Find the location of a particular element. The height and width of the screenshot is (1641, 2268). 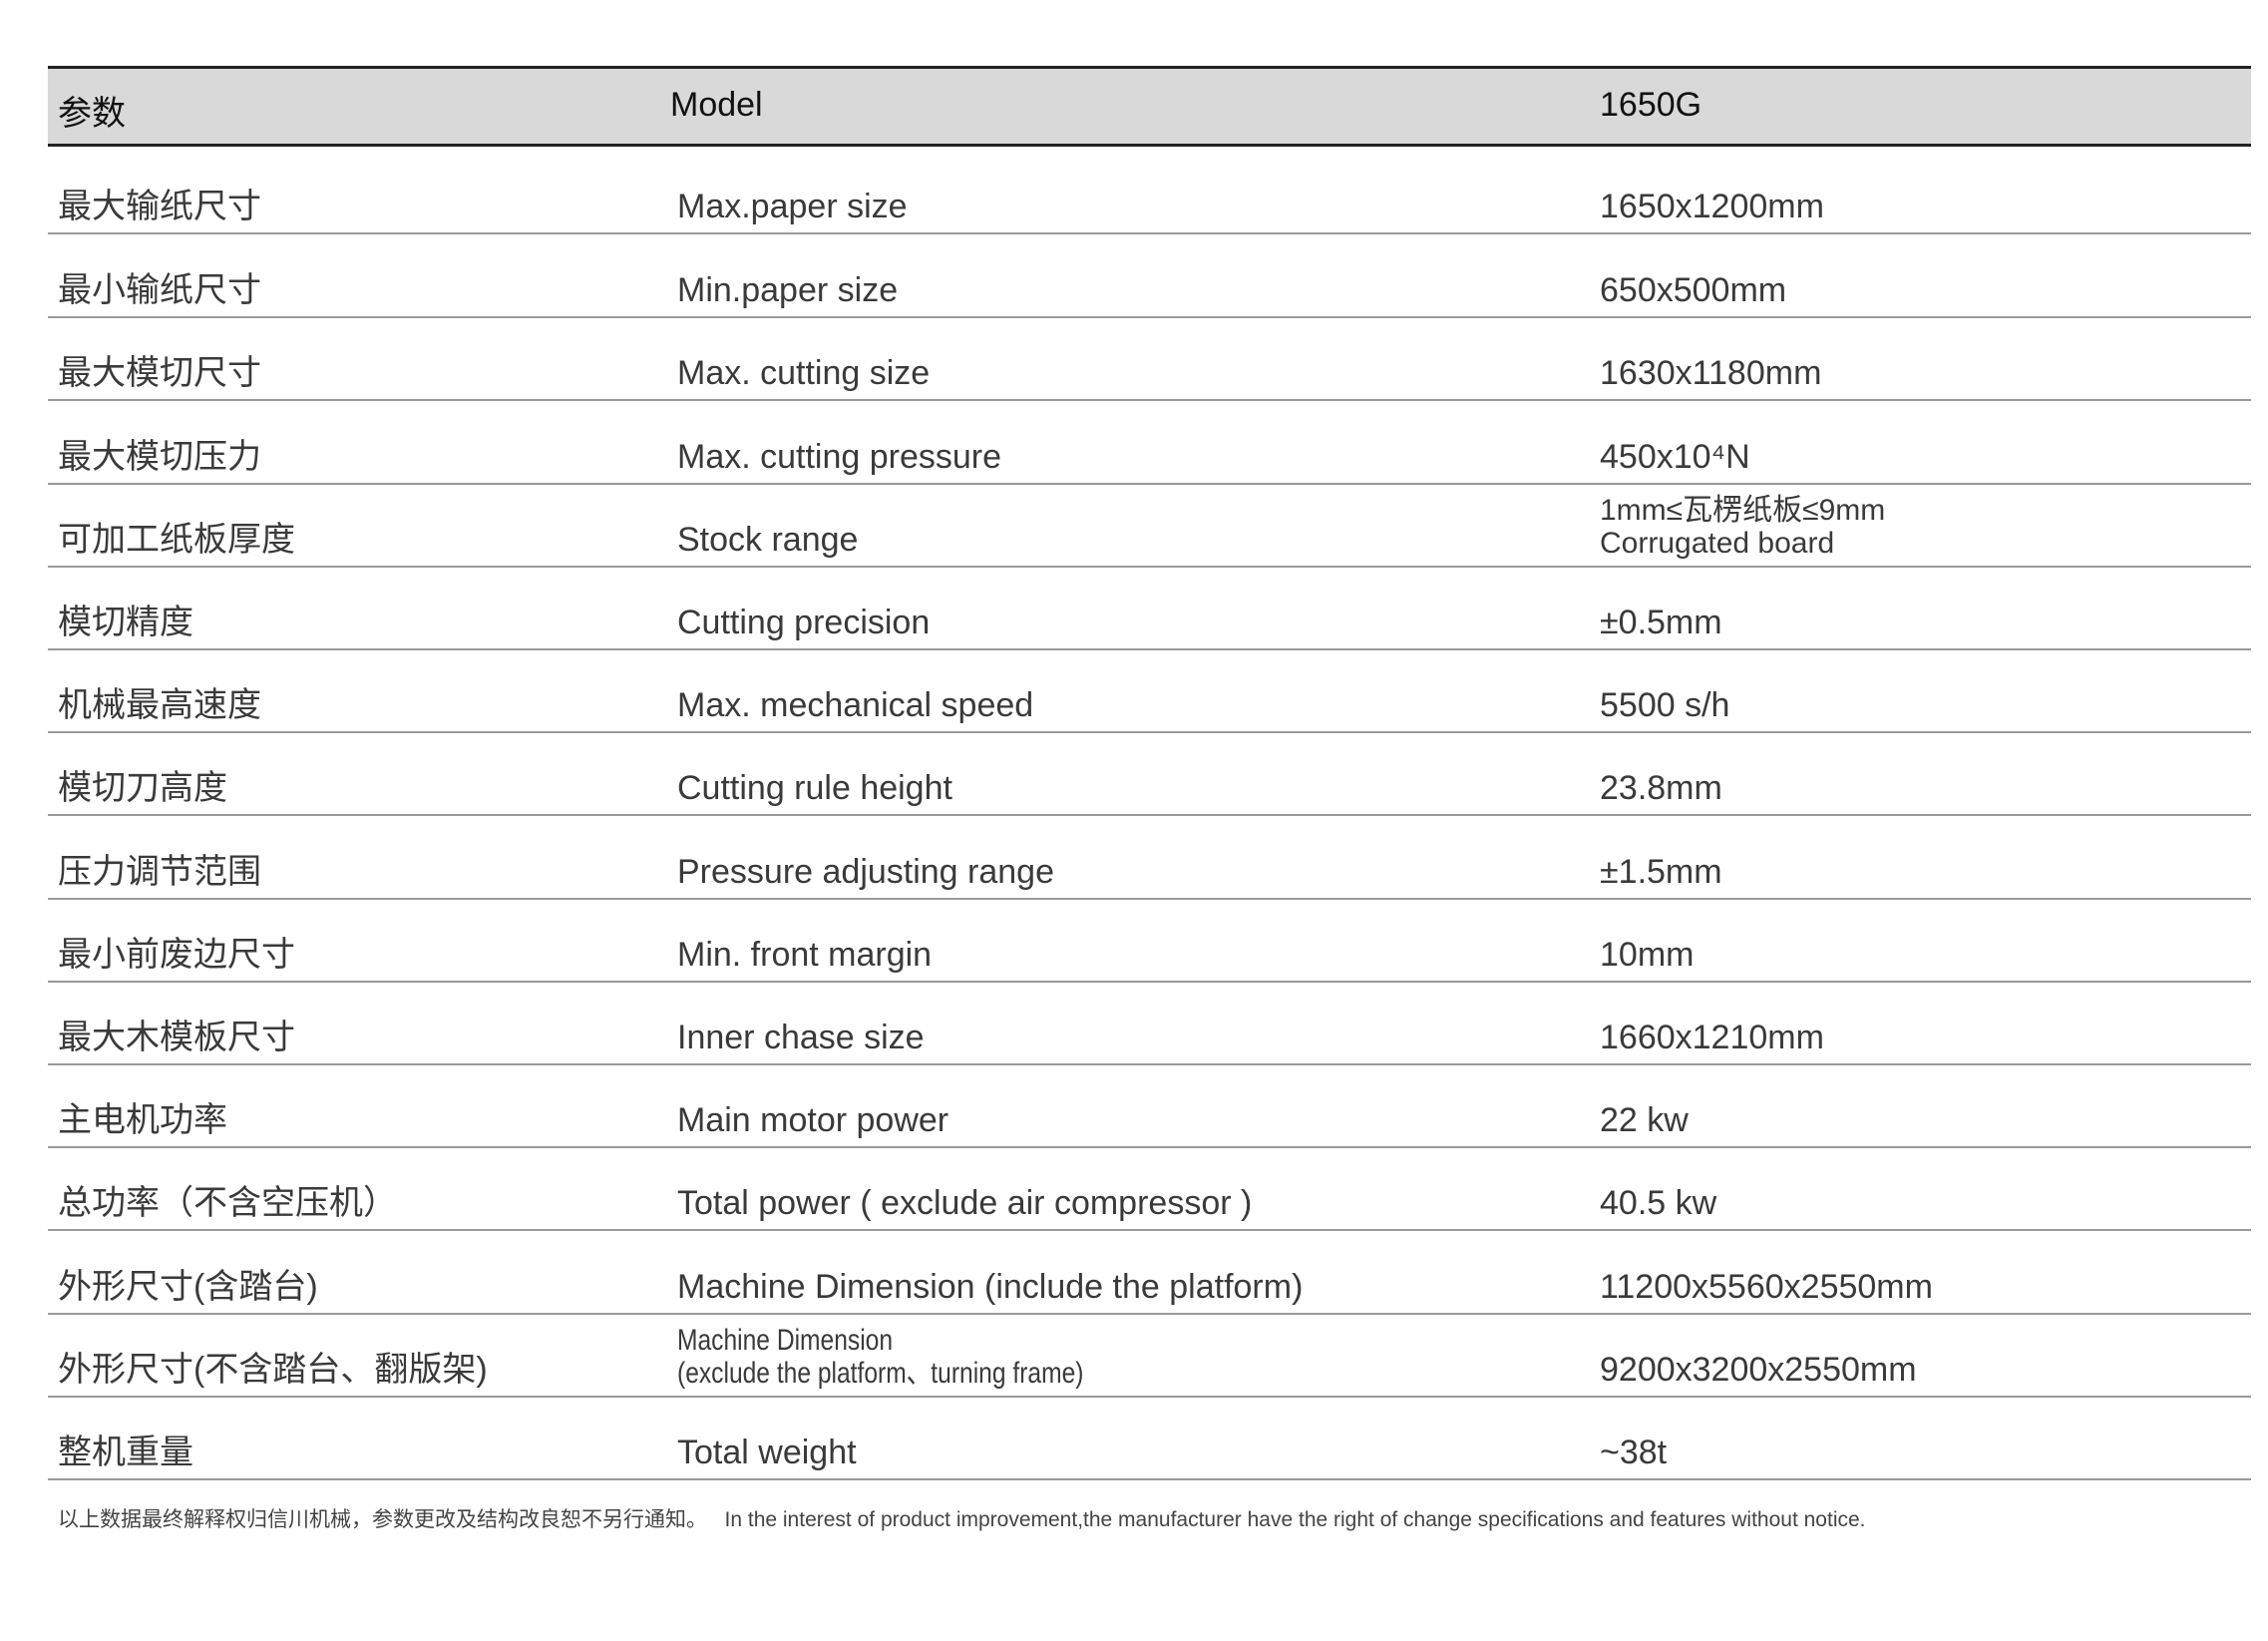

param-value: 450x10⁴N is located at coordinates (1675, 457).